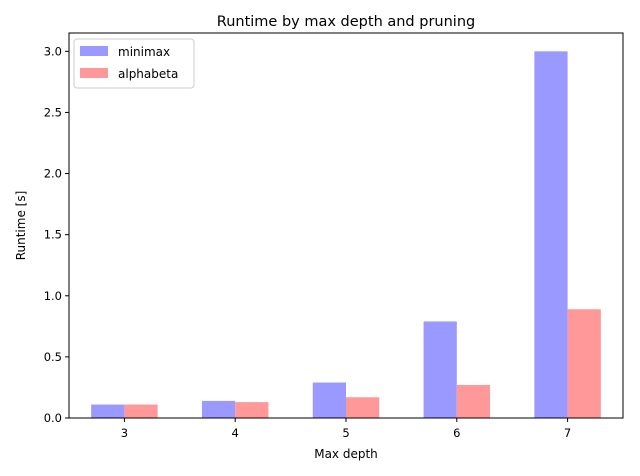  Describe the element at coordinates (94, 51) in the screenshot. I see `legend-swatch-minimax` at that location.